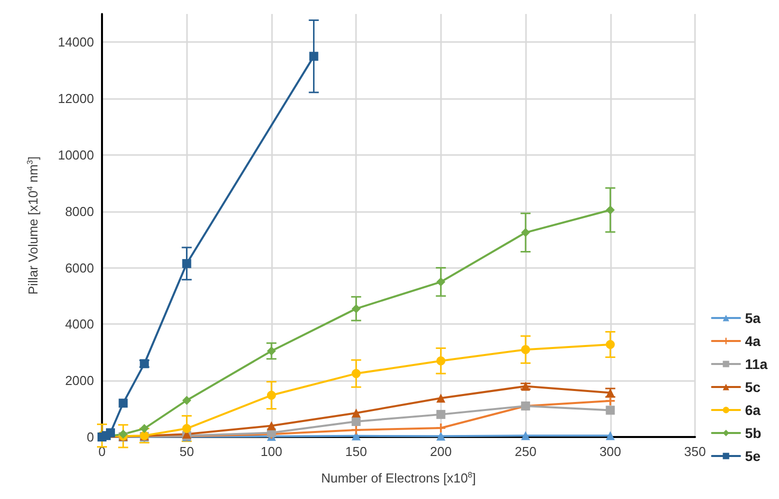 The width and height of the screenshot is (779, 499). What do you see at coordinates (79, 268) in the screenshot?
I see `y-tick-label: 6000` at bounding box center [79, 268].